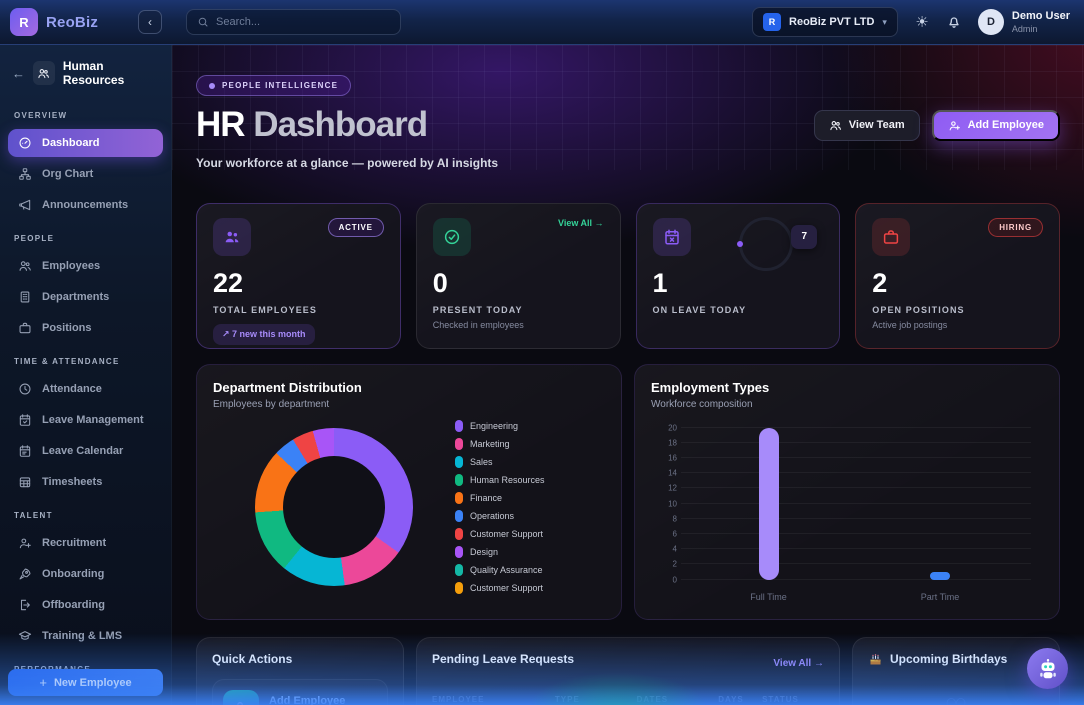 This screenshot has height=705, width=1084. What do you see at coordinates (18, 73) in the screenshot?
I see `back-arrow-icon: ←` at bounding box center [18, 73].